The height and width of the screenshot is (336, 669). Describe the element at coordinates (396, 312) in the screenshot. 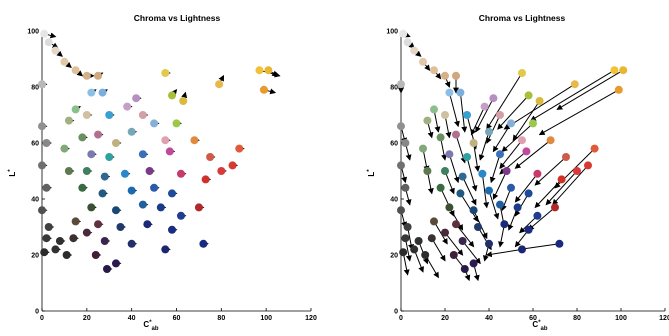

I see `y-tick-label: 0` at that location.